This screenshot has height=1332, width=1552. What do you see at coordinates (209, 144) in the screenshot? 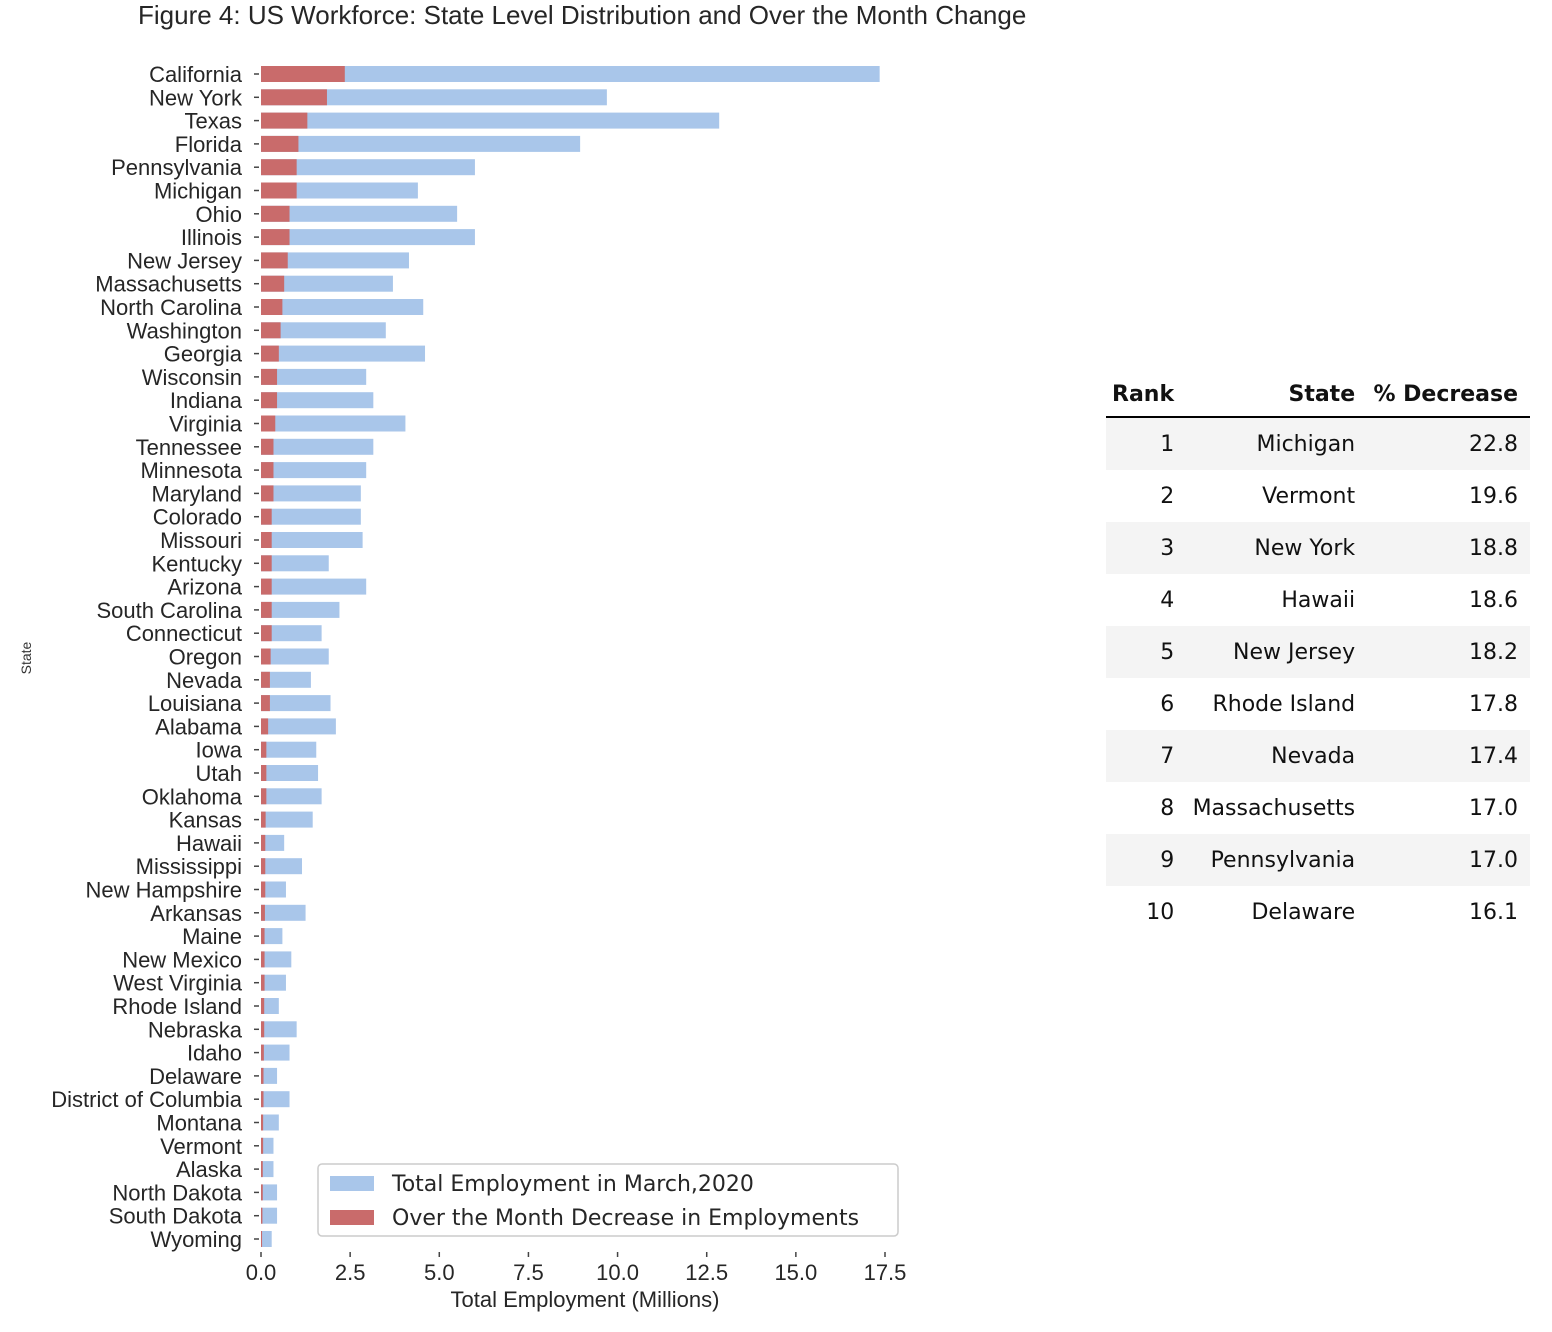
I see `y-label-florida: Florida` at bounding box center [209, 144].